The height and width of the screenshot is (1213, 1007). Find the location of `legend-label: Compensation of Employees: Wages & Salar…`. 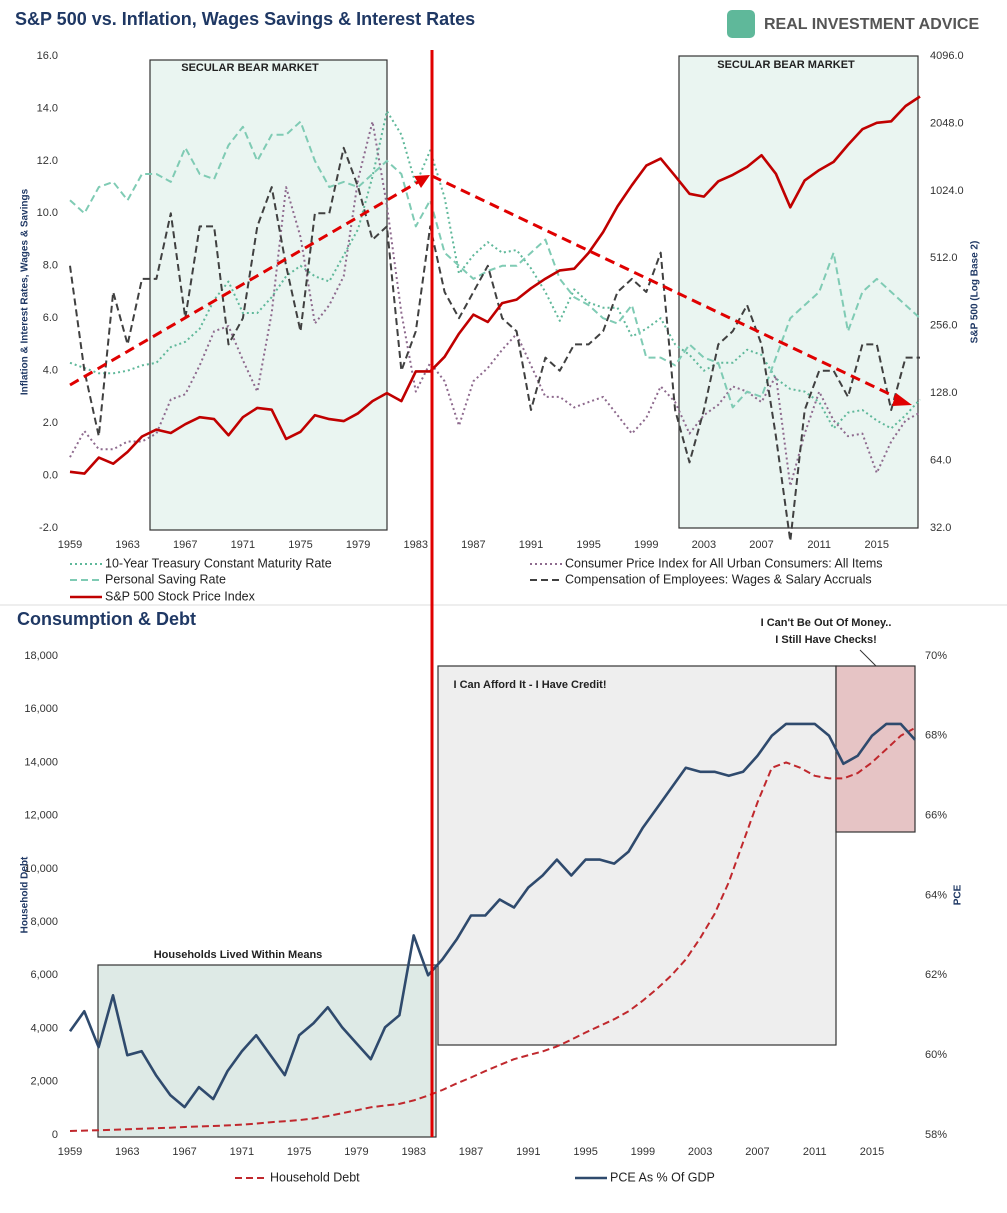

legend-label: Compensation of Employees: Wages & Salar… is located at coordinates (718, 579).